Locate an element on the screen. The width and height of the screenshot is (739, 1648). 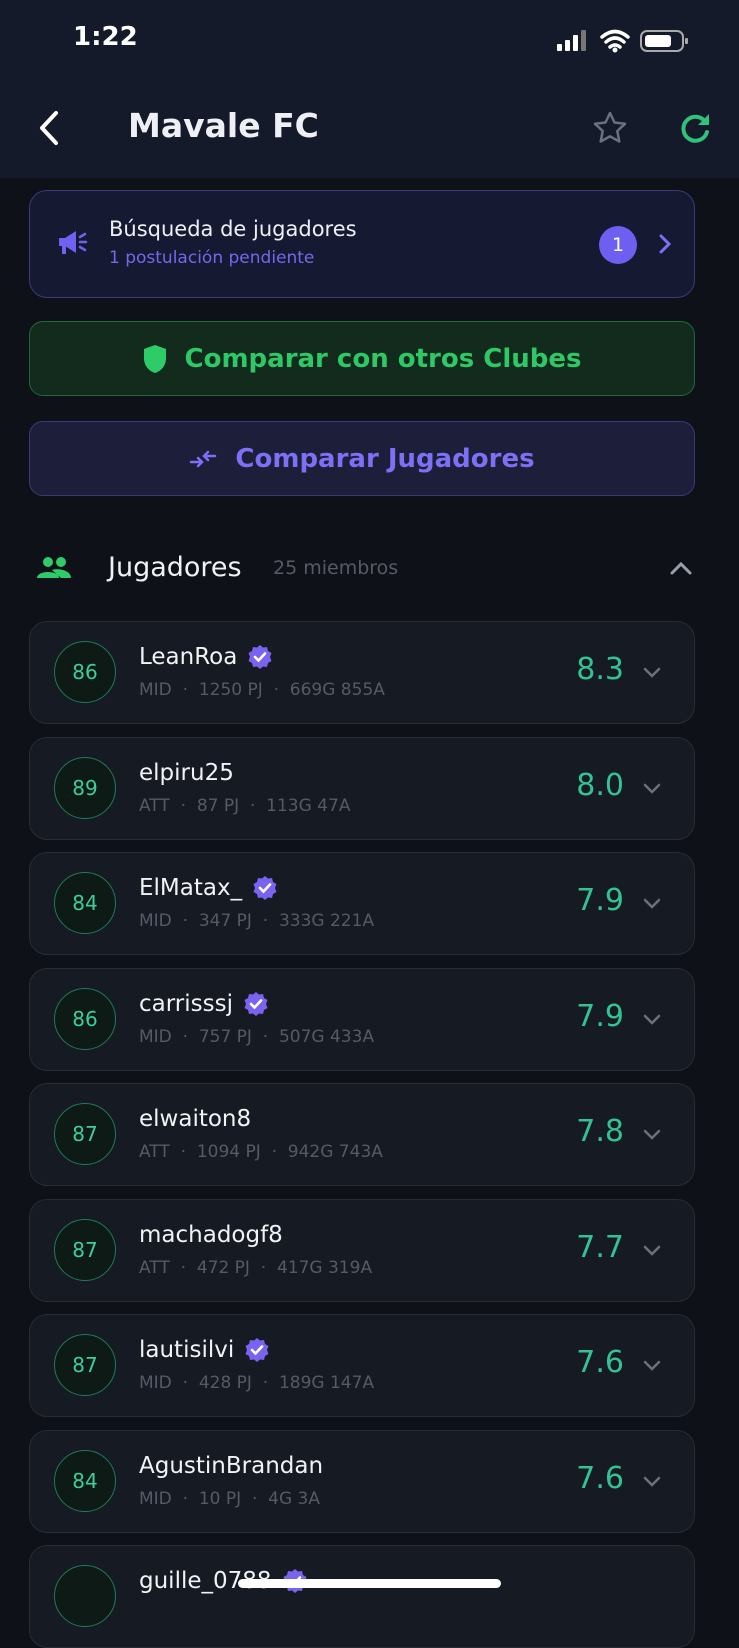
player-name-row: machadogf8 is located at coordinates (211, 1235).